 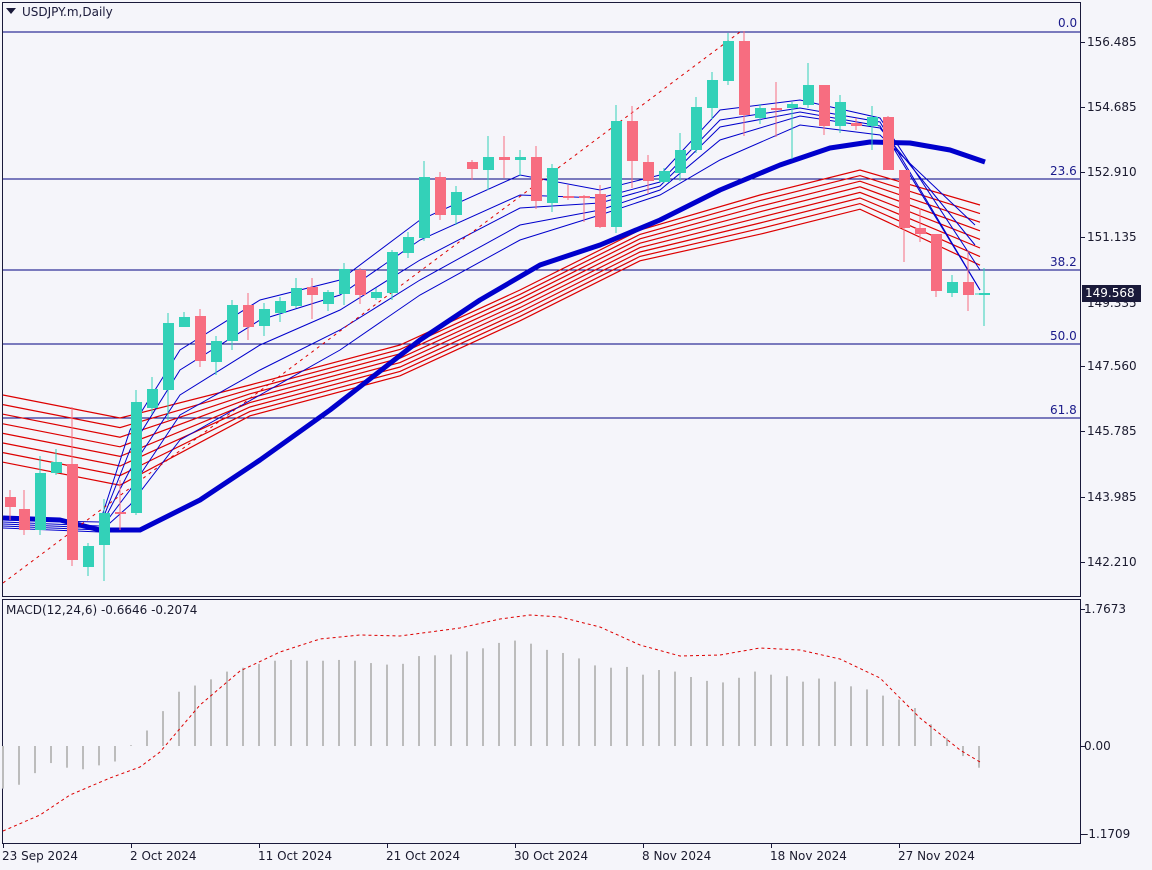 I want to click on collapse-triangle-icon, so click(x=11, y=10).